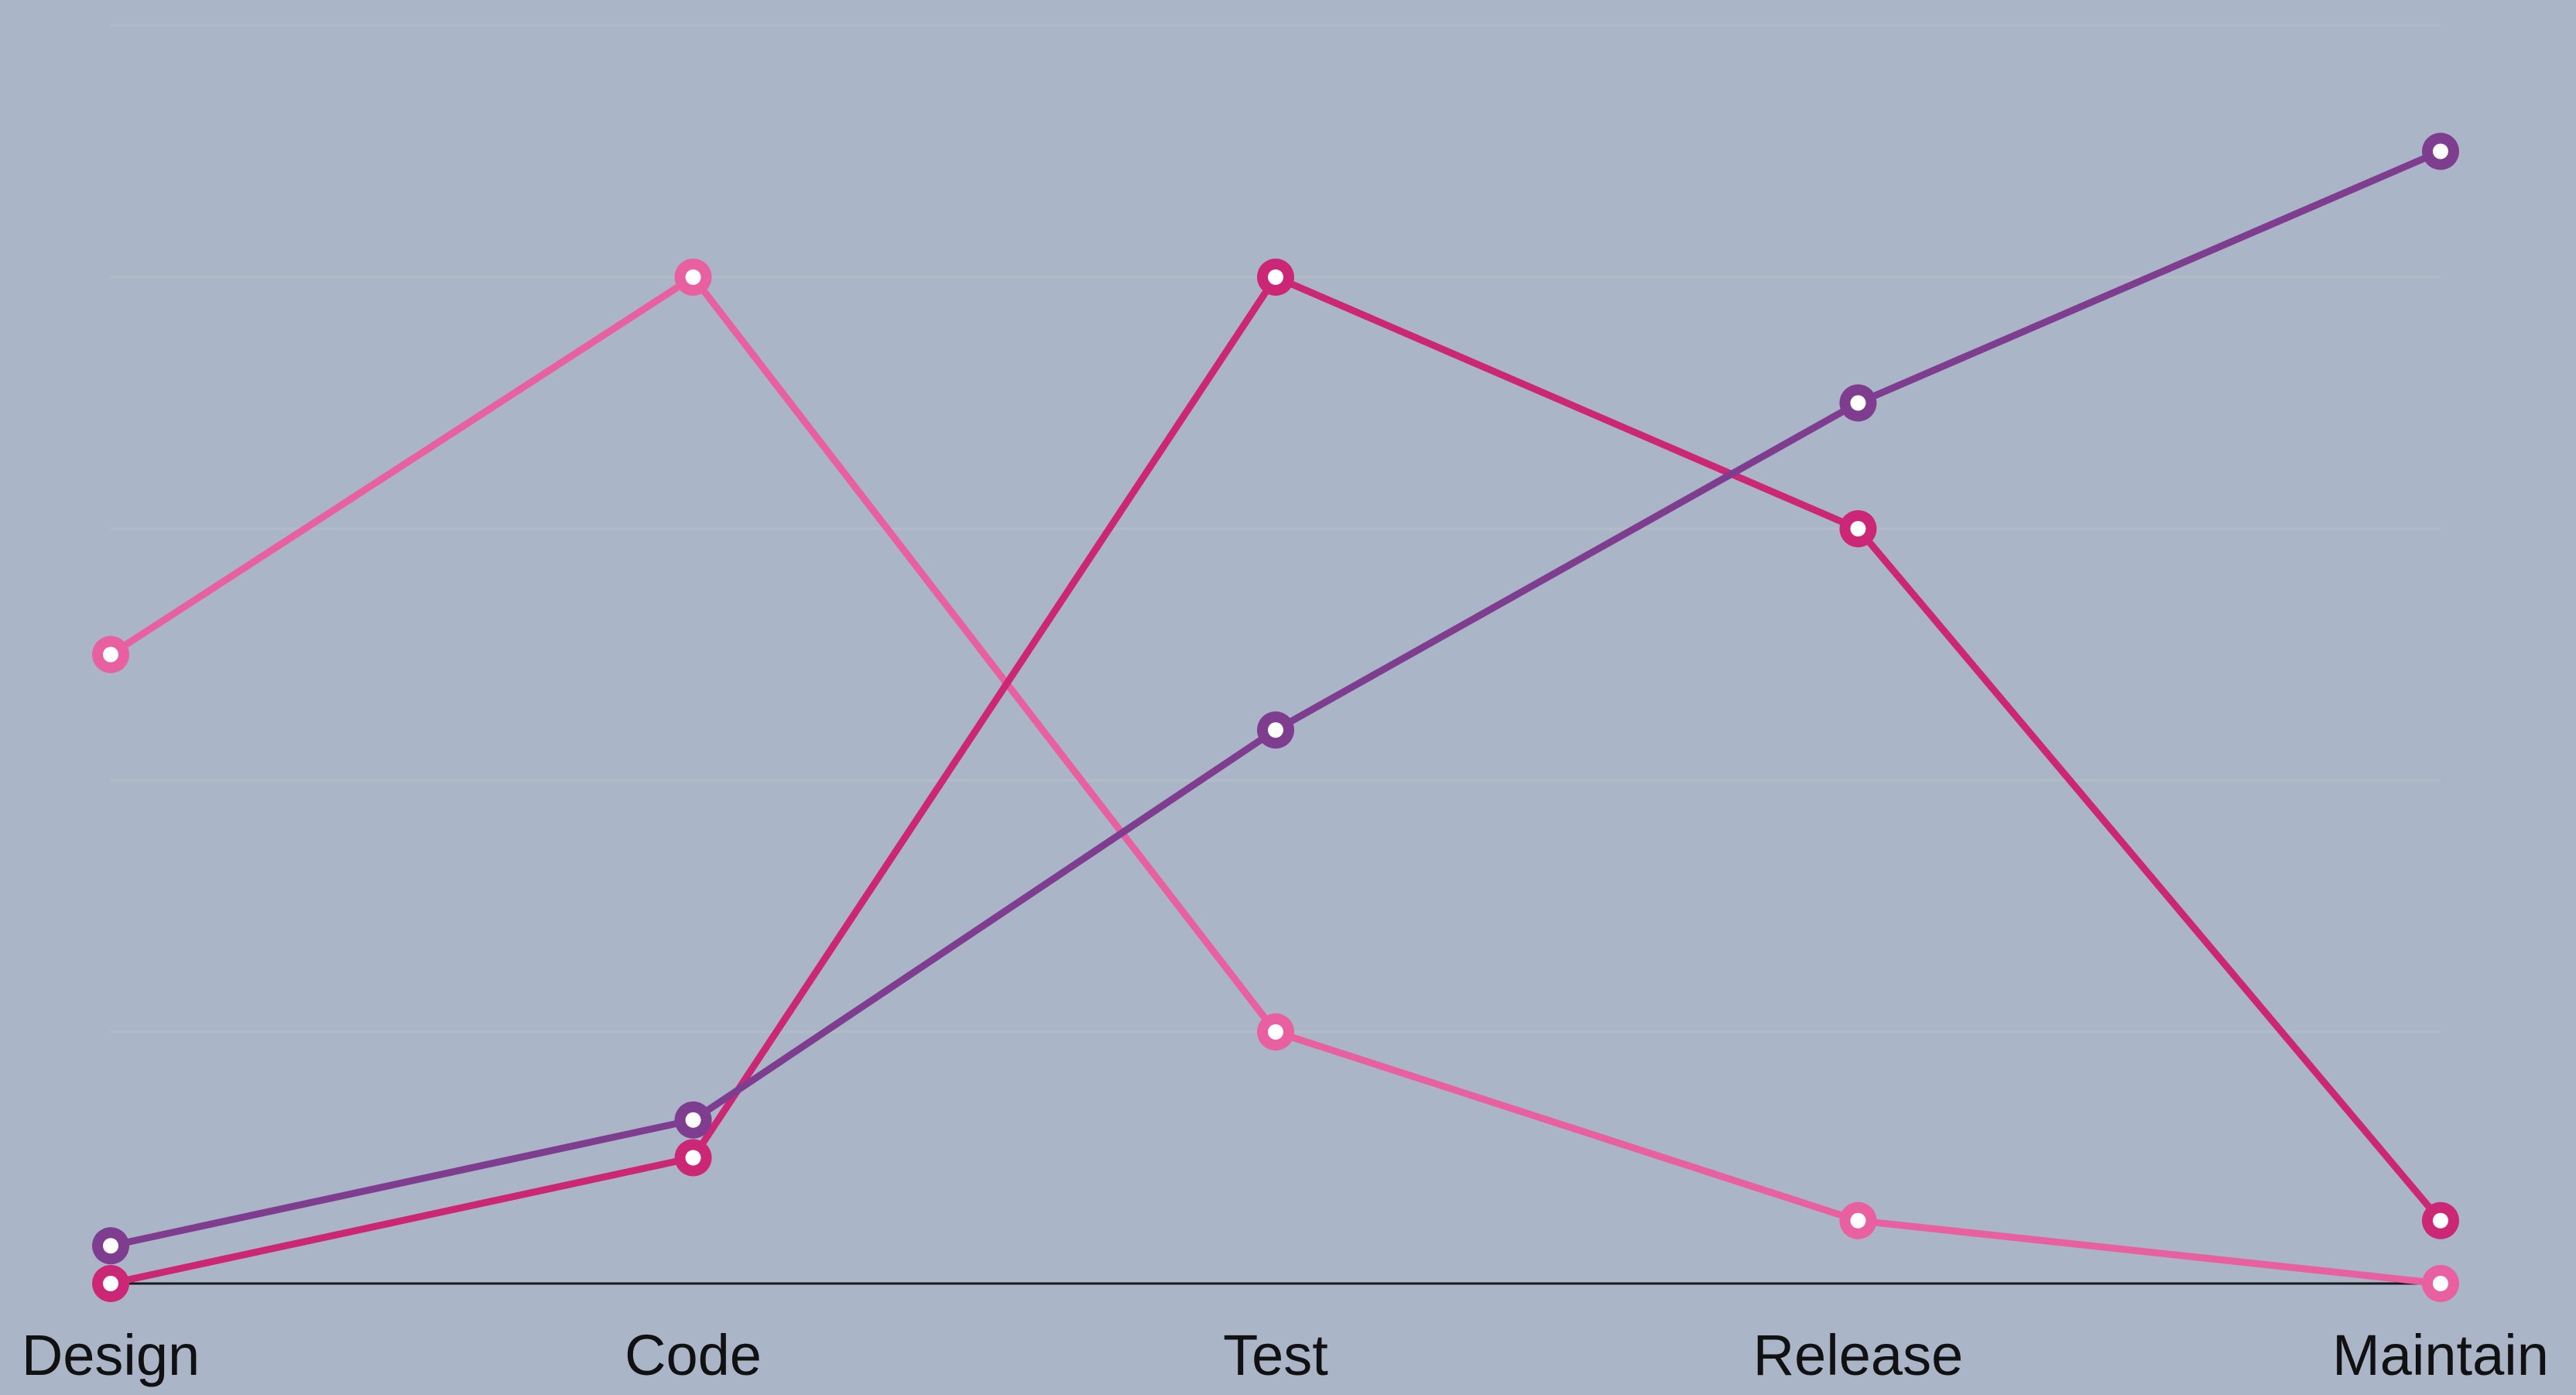 This screenshot has height=1395, width=2576. Describe the element at coordinates (2440, 1355) in the screenshot. I see `x-tick-label-maintain: Maintain` at that location.